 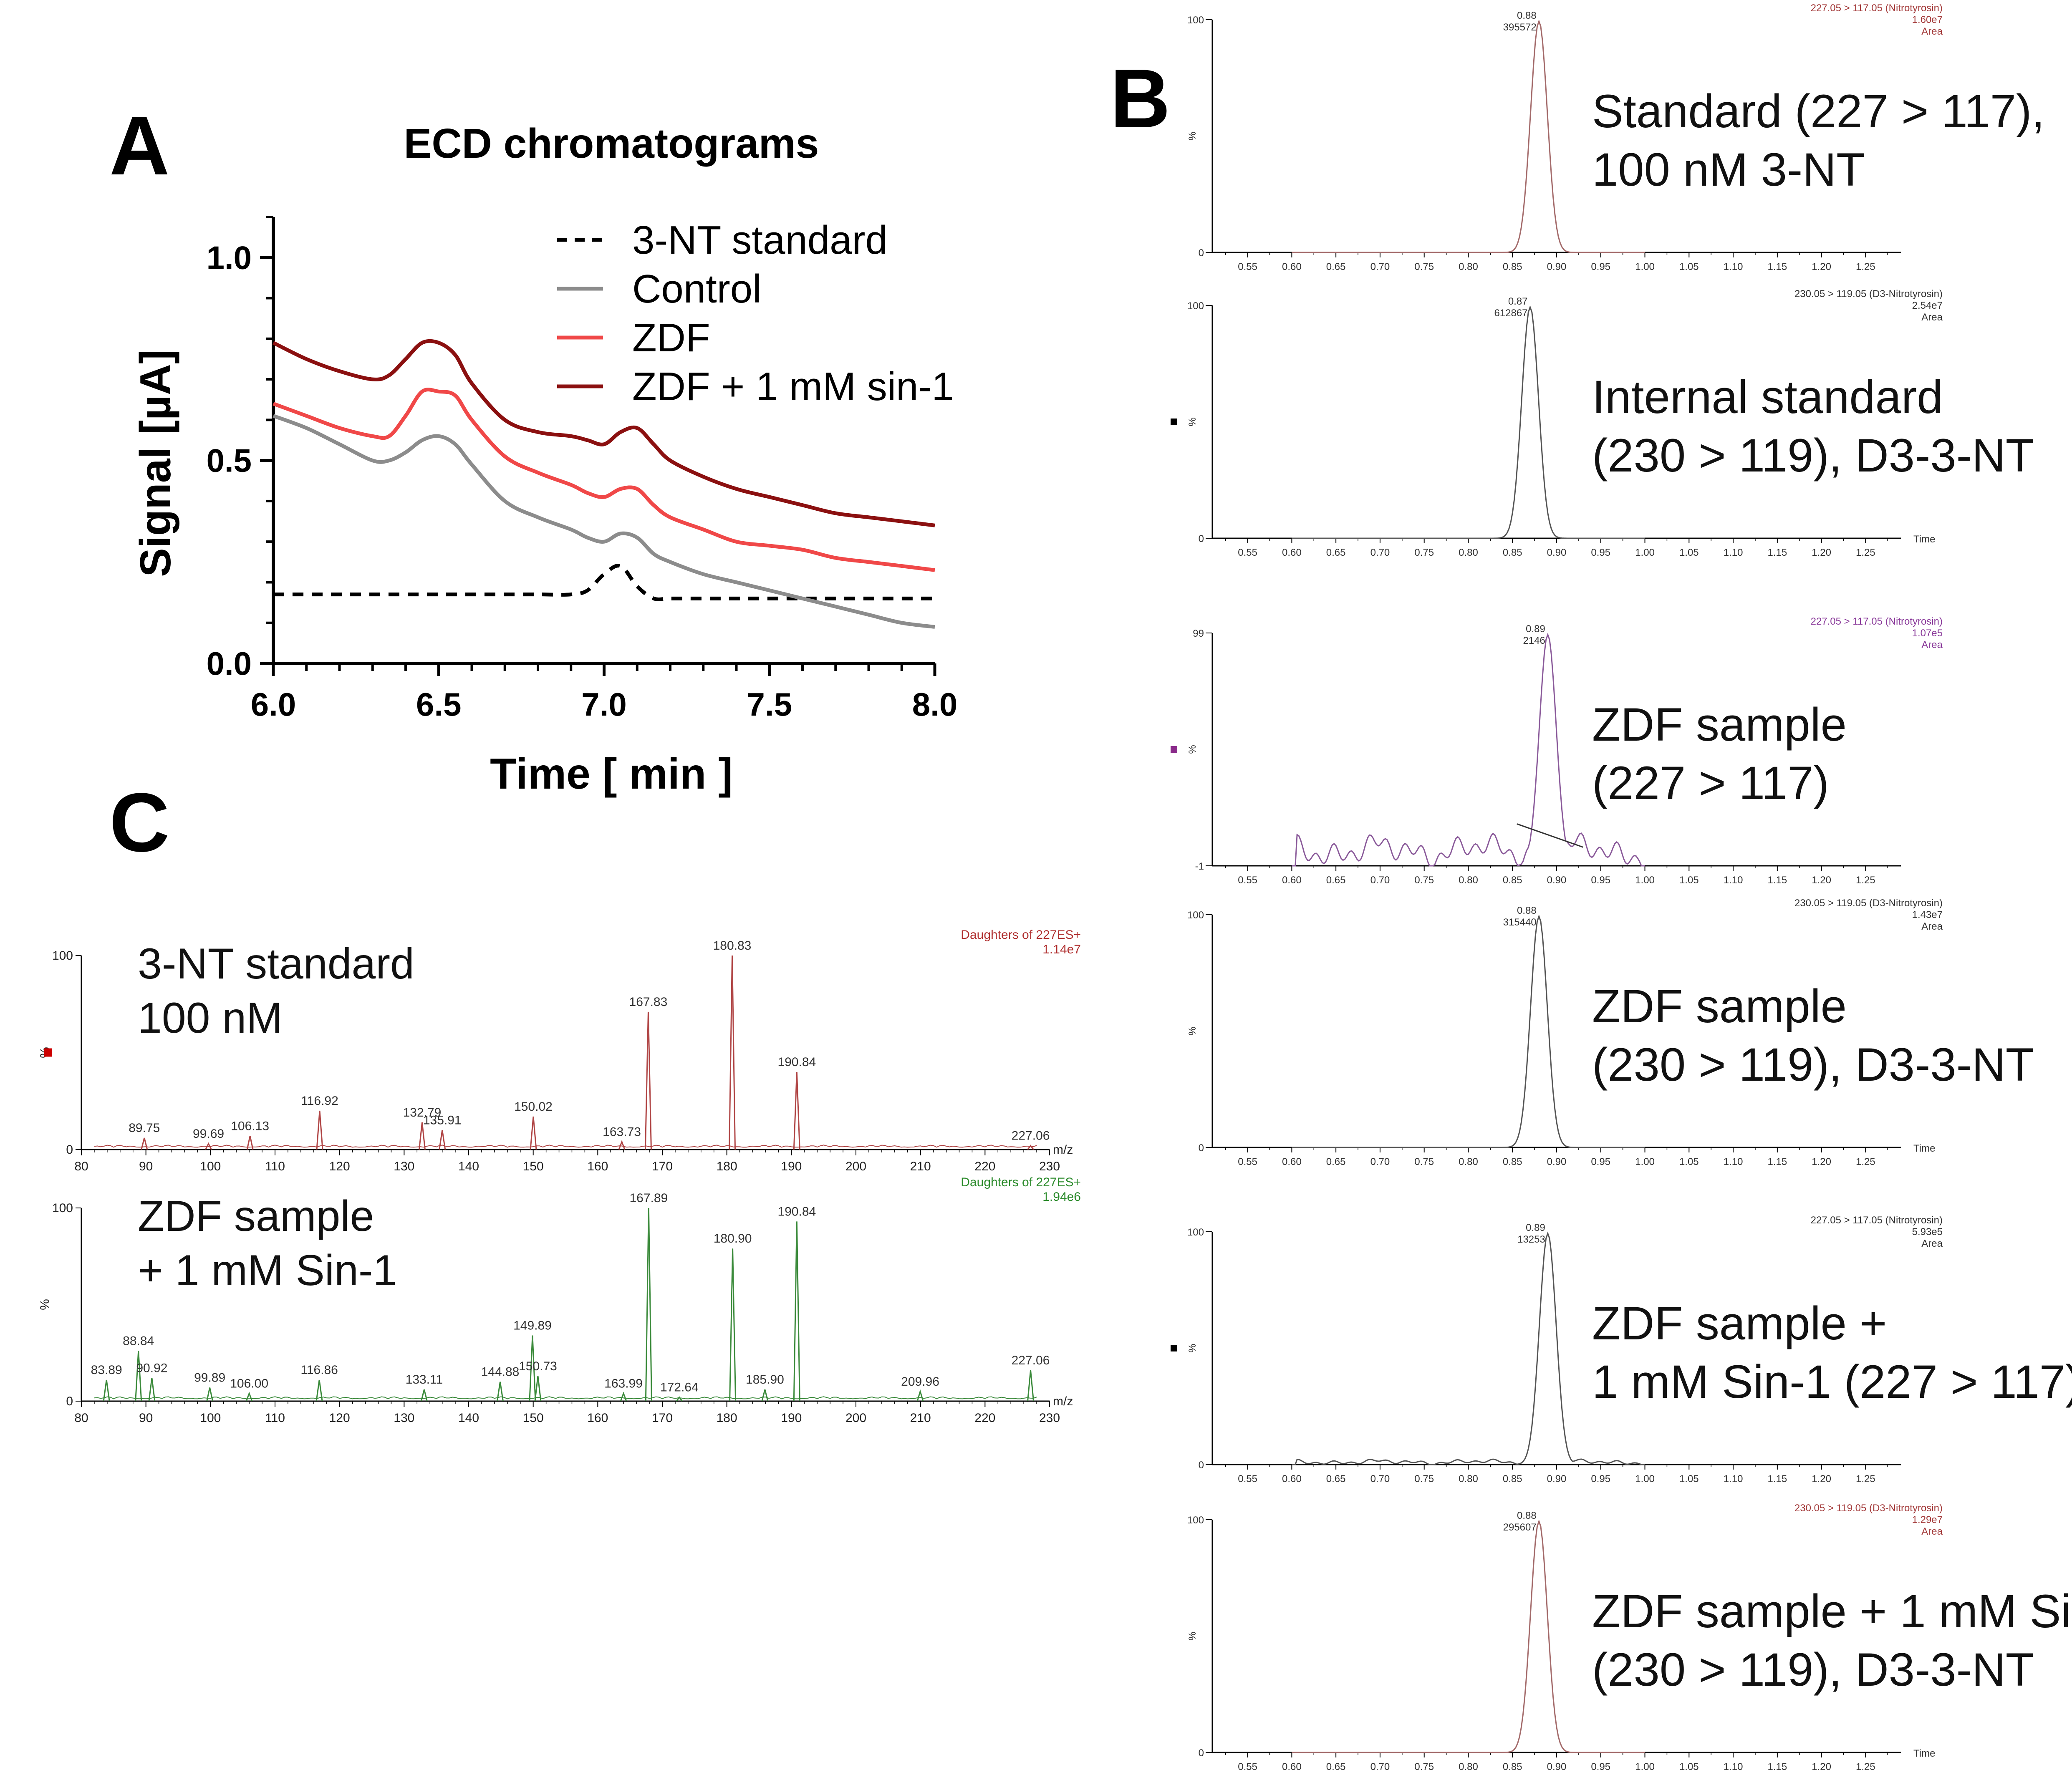 I want to click on trace-x-tick-label: 1.05, so click(x=1689, y=1161).